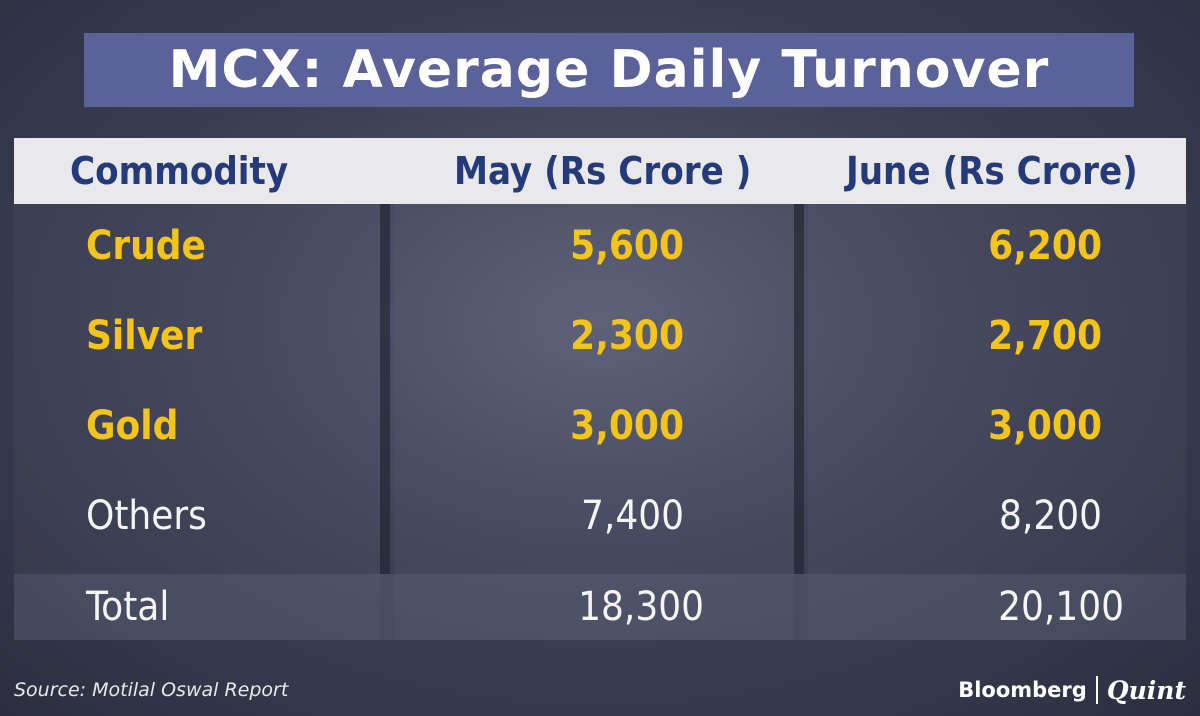 This screenshot has width=1200, height=716. Describe the element at coordinates (151, 690) in the screenshot. I see `source-note: Source: Motilal Oswal Report` at that location.